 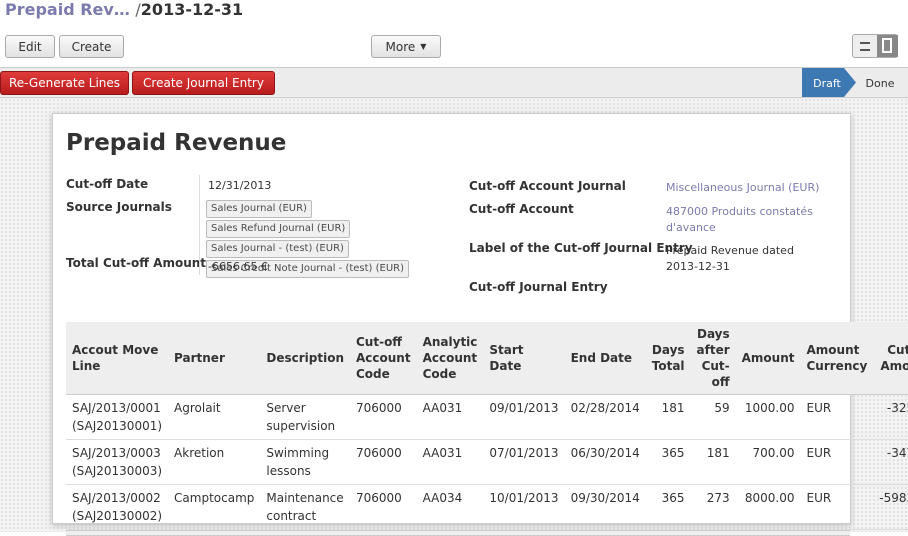 I want to click on table-cell: AA034, so click(x=450, y=507).